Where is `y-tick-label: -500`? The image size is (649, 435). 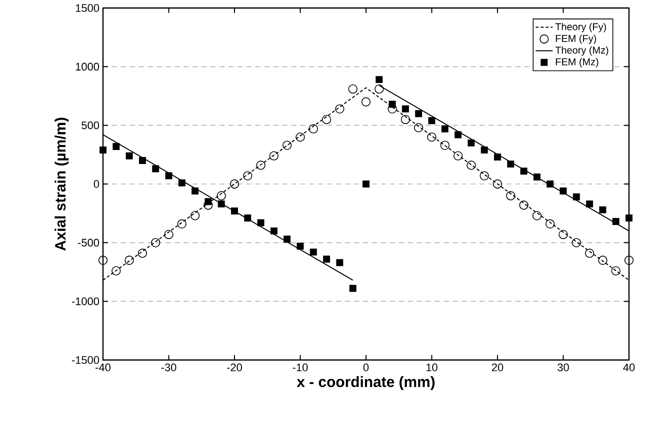 y-tick-label: -500 is located at coordinates (89, 242).